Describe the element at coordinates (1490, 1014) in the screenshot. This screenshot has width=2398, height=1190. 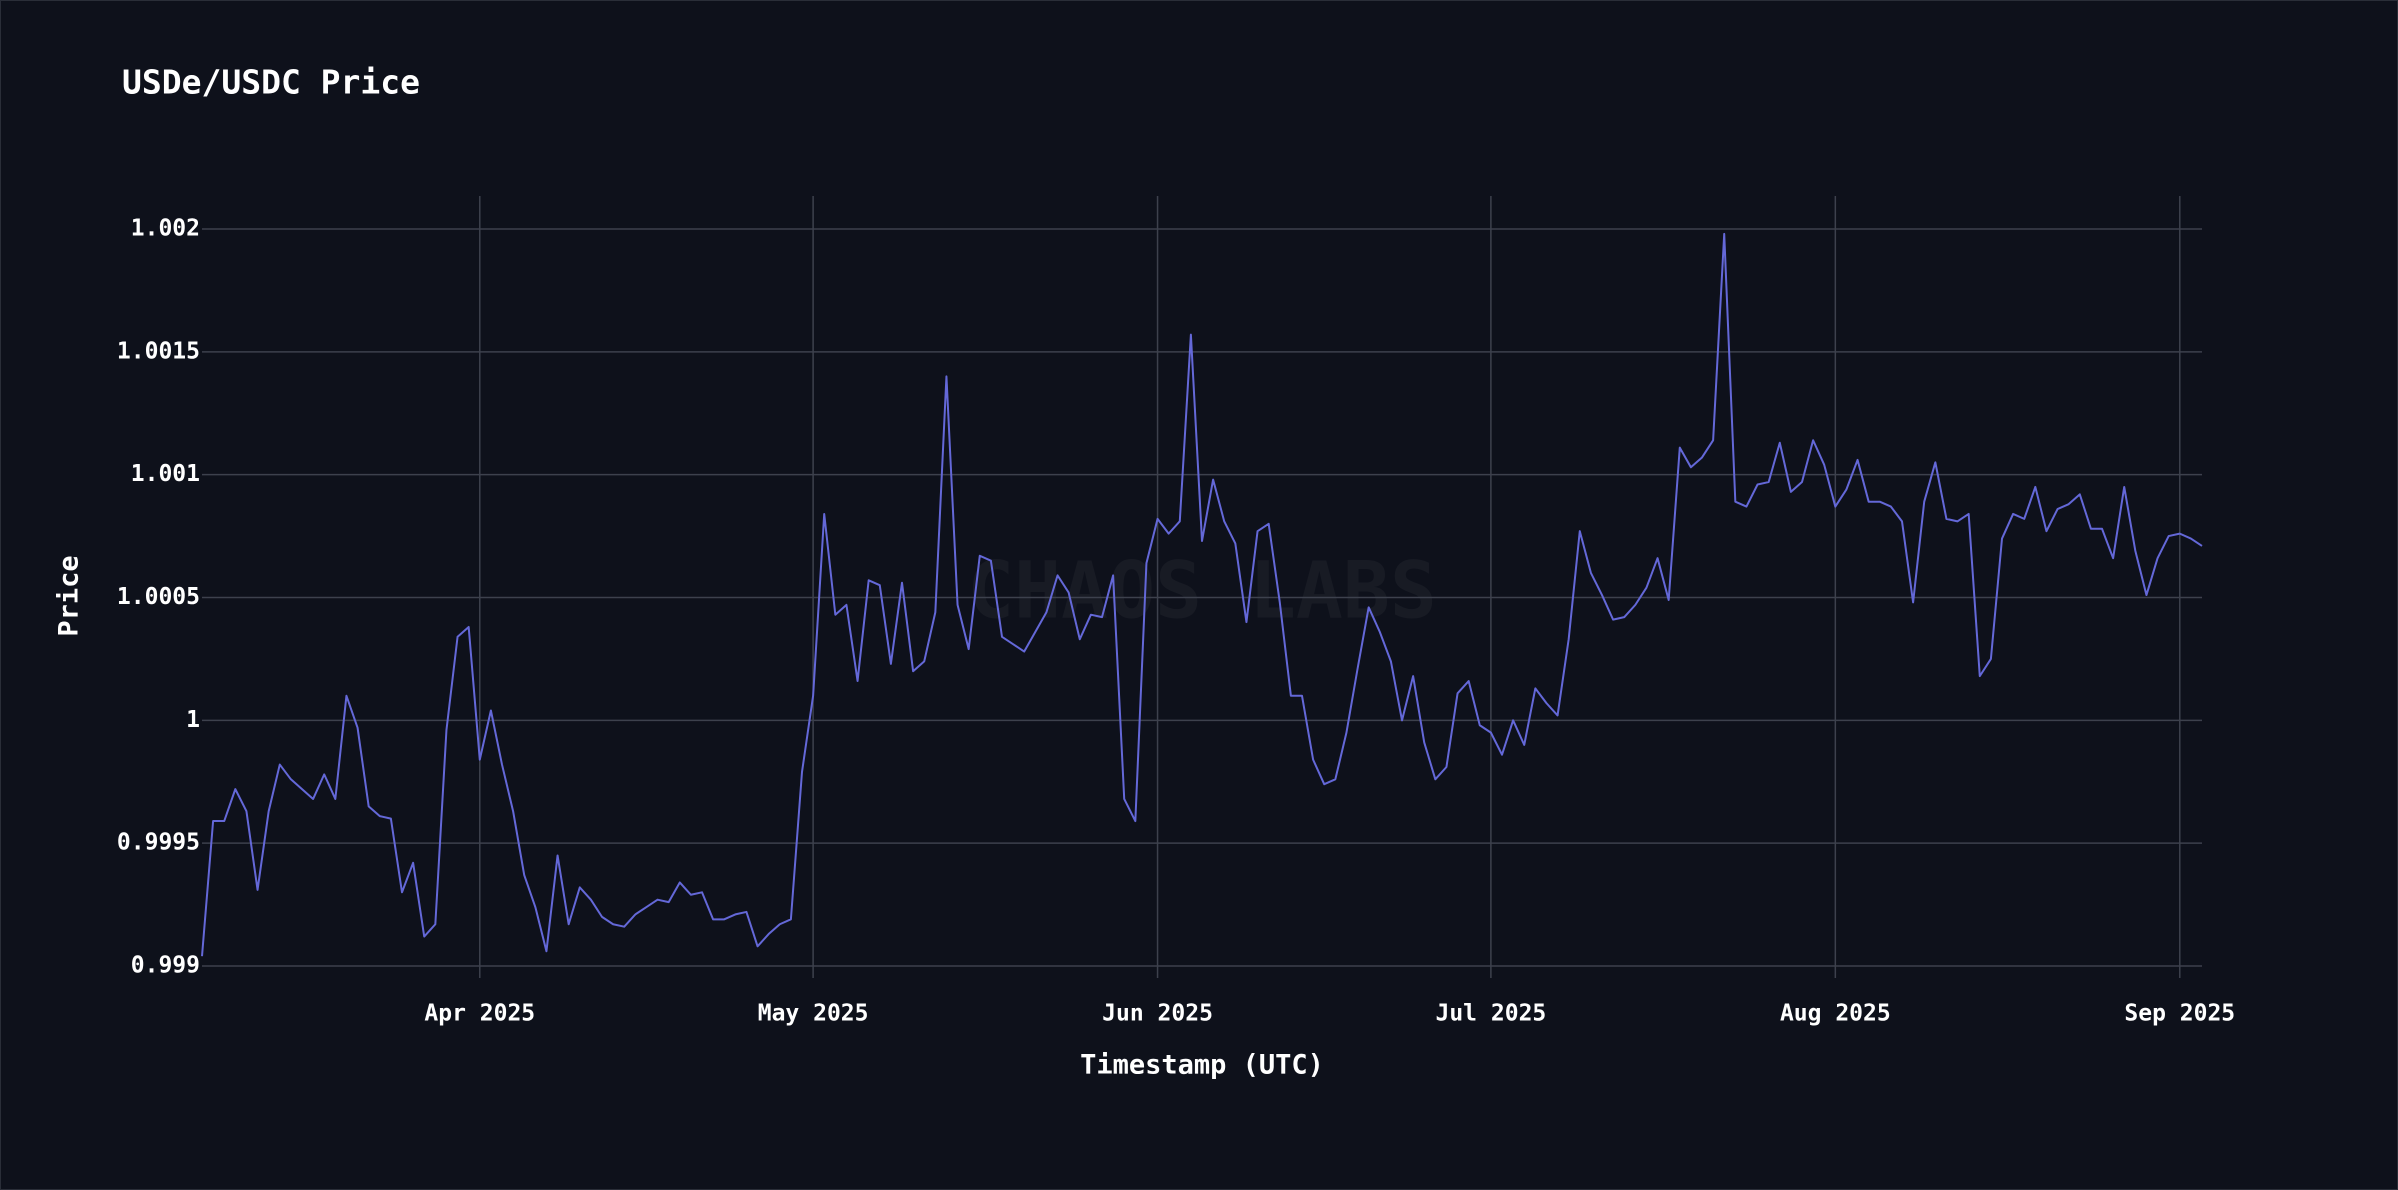
I see `x-tick-label: Jul 2025` at that location.